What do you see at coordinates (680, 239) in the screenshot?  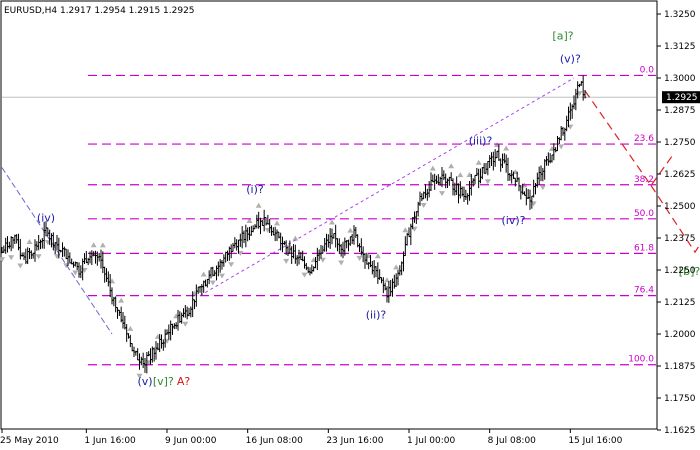 I see `y-tick-label: 1.2375` at bounding box center [680, 239].